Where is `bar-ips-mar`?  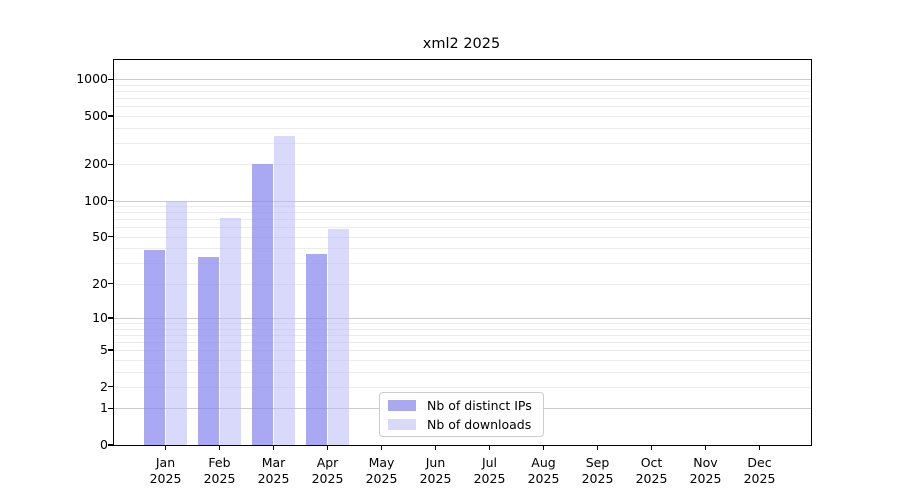 bar-ips-mar is located at coordinates (262, 304).